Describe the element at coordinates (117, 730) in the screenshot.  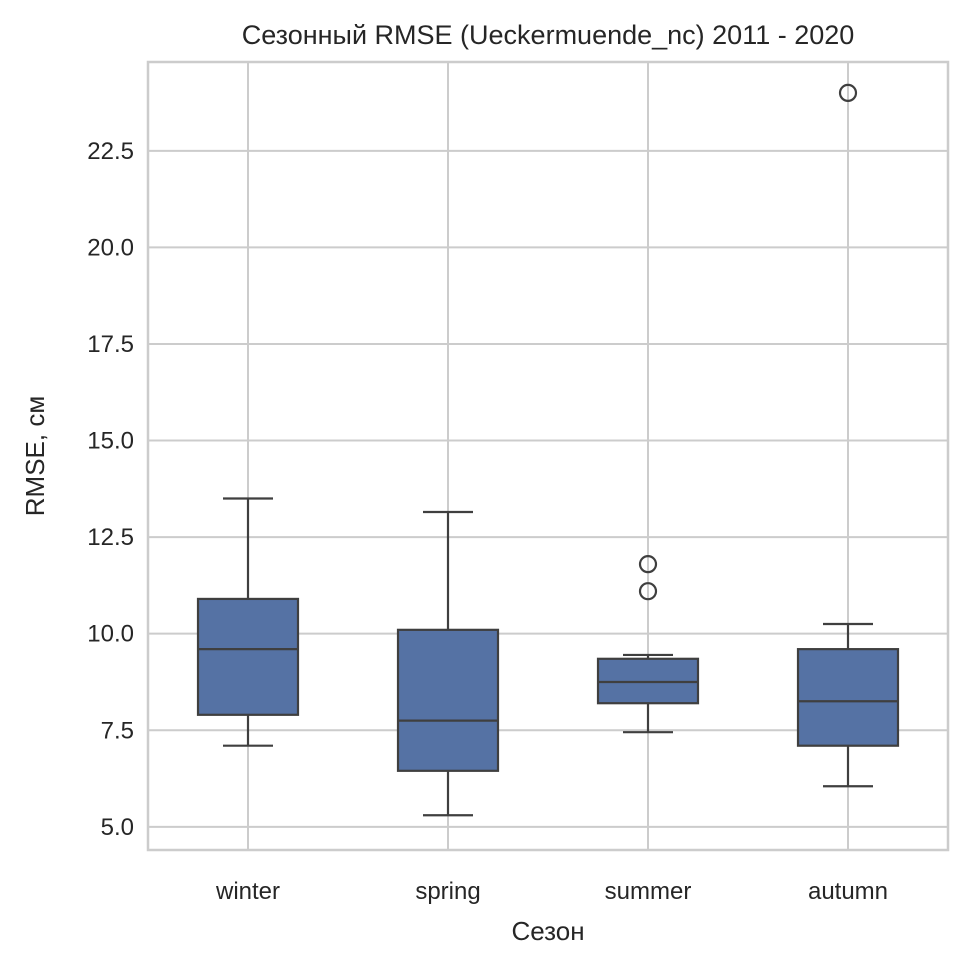
I see `y-tick-label: 7.5` at that location.